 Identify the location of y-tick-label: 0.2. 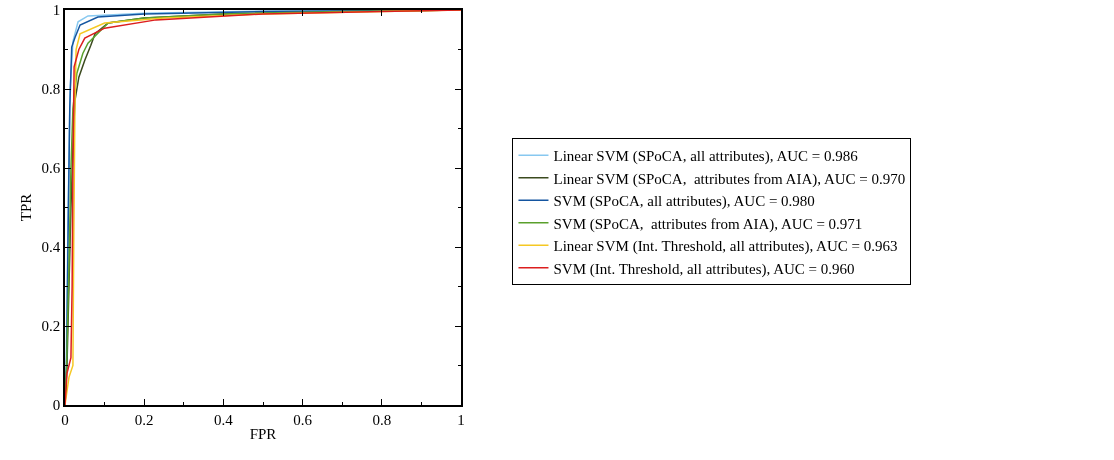
(51, 326).